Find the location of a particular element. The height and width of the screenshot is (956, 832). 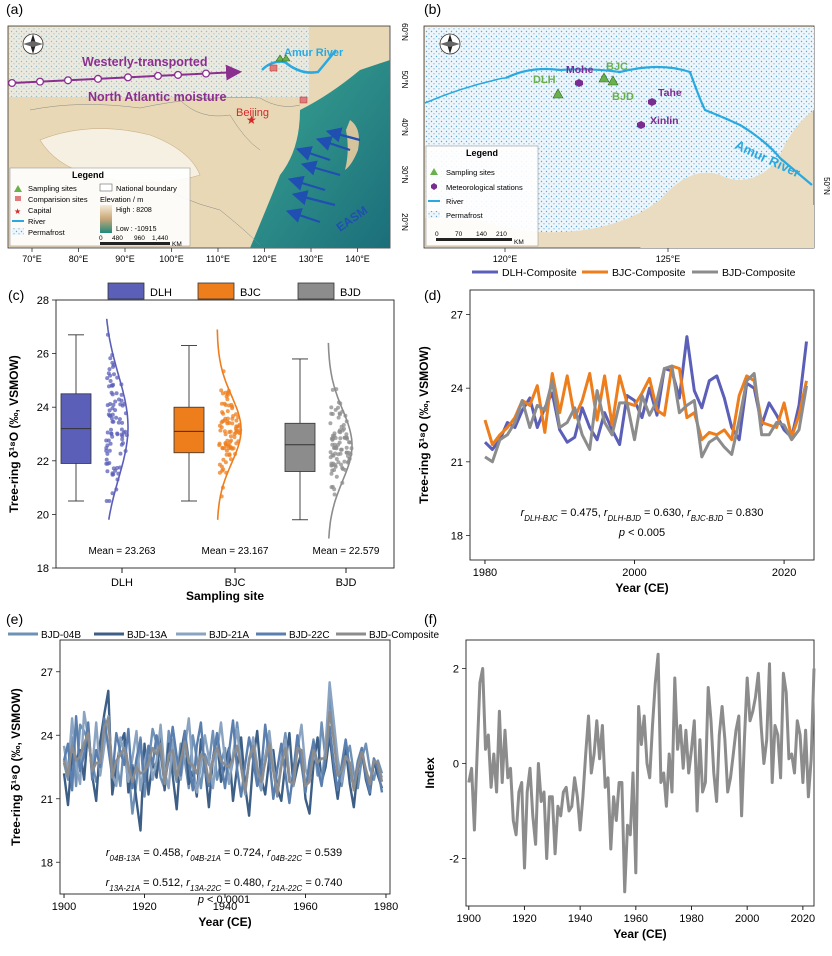

legend-a-scale-3: 1,440 is located at coordinates (160, 238).